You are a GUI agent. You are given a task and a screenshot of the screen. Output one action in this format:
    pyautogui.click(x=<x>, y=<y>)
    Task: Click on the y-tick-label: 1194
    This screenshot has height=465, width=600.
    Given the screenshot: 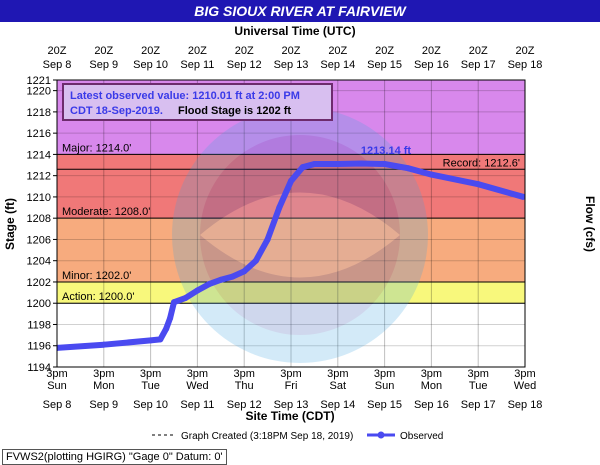 What is the action you would take?
    pyautogui.click(x=39, y=368)
    